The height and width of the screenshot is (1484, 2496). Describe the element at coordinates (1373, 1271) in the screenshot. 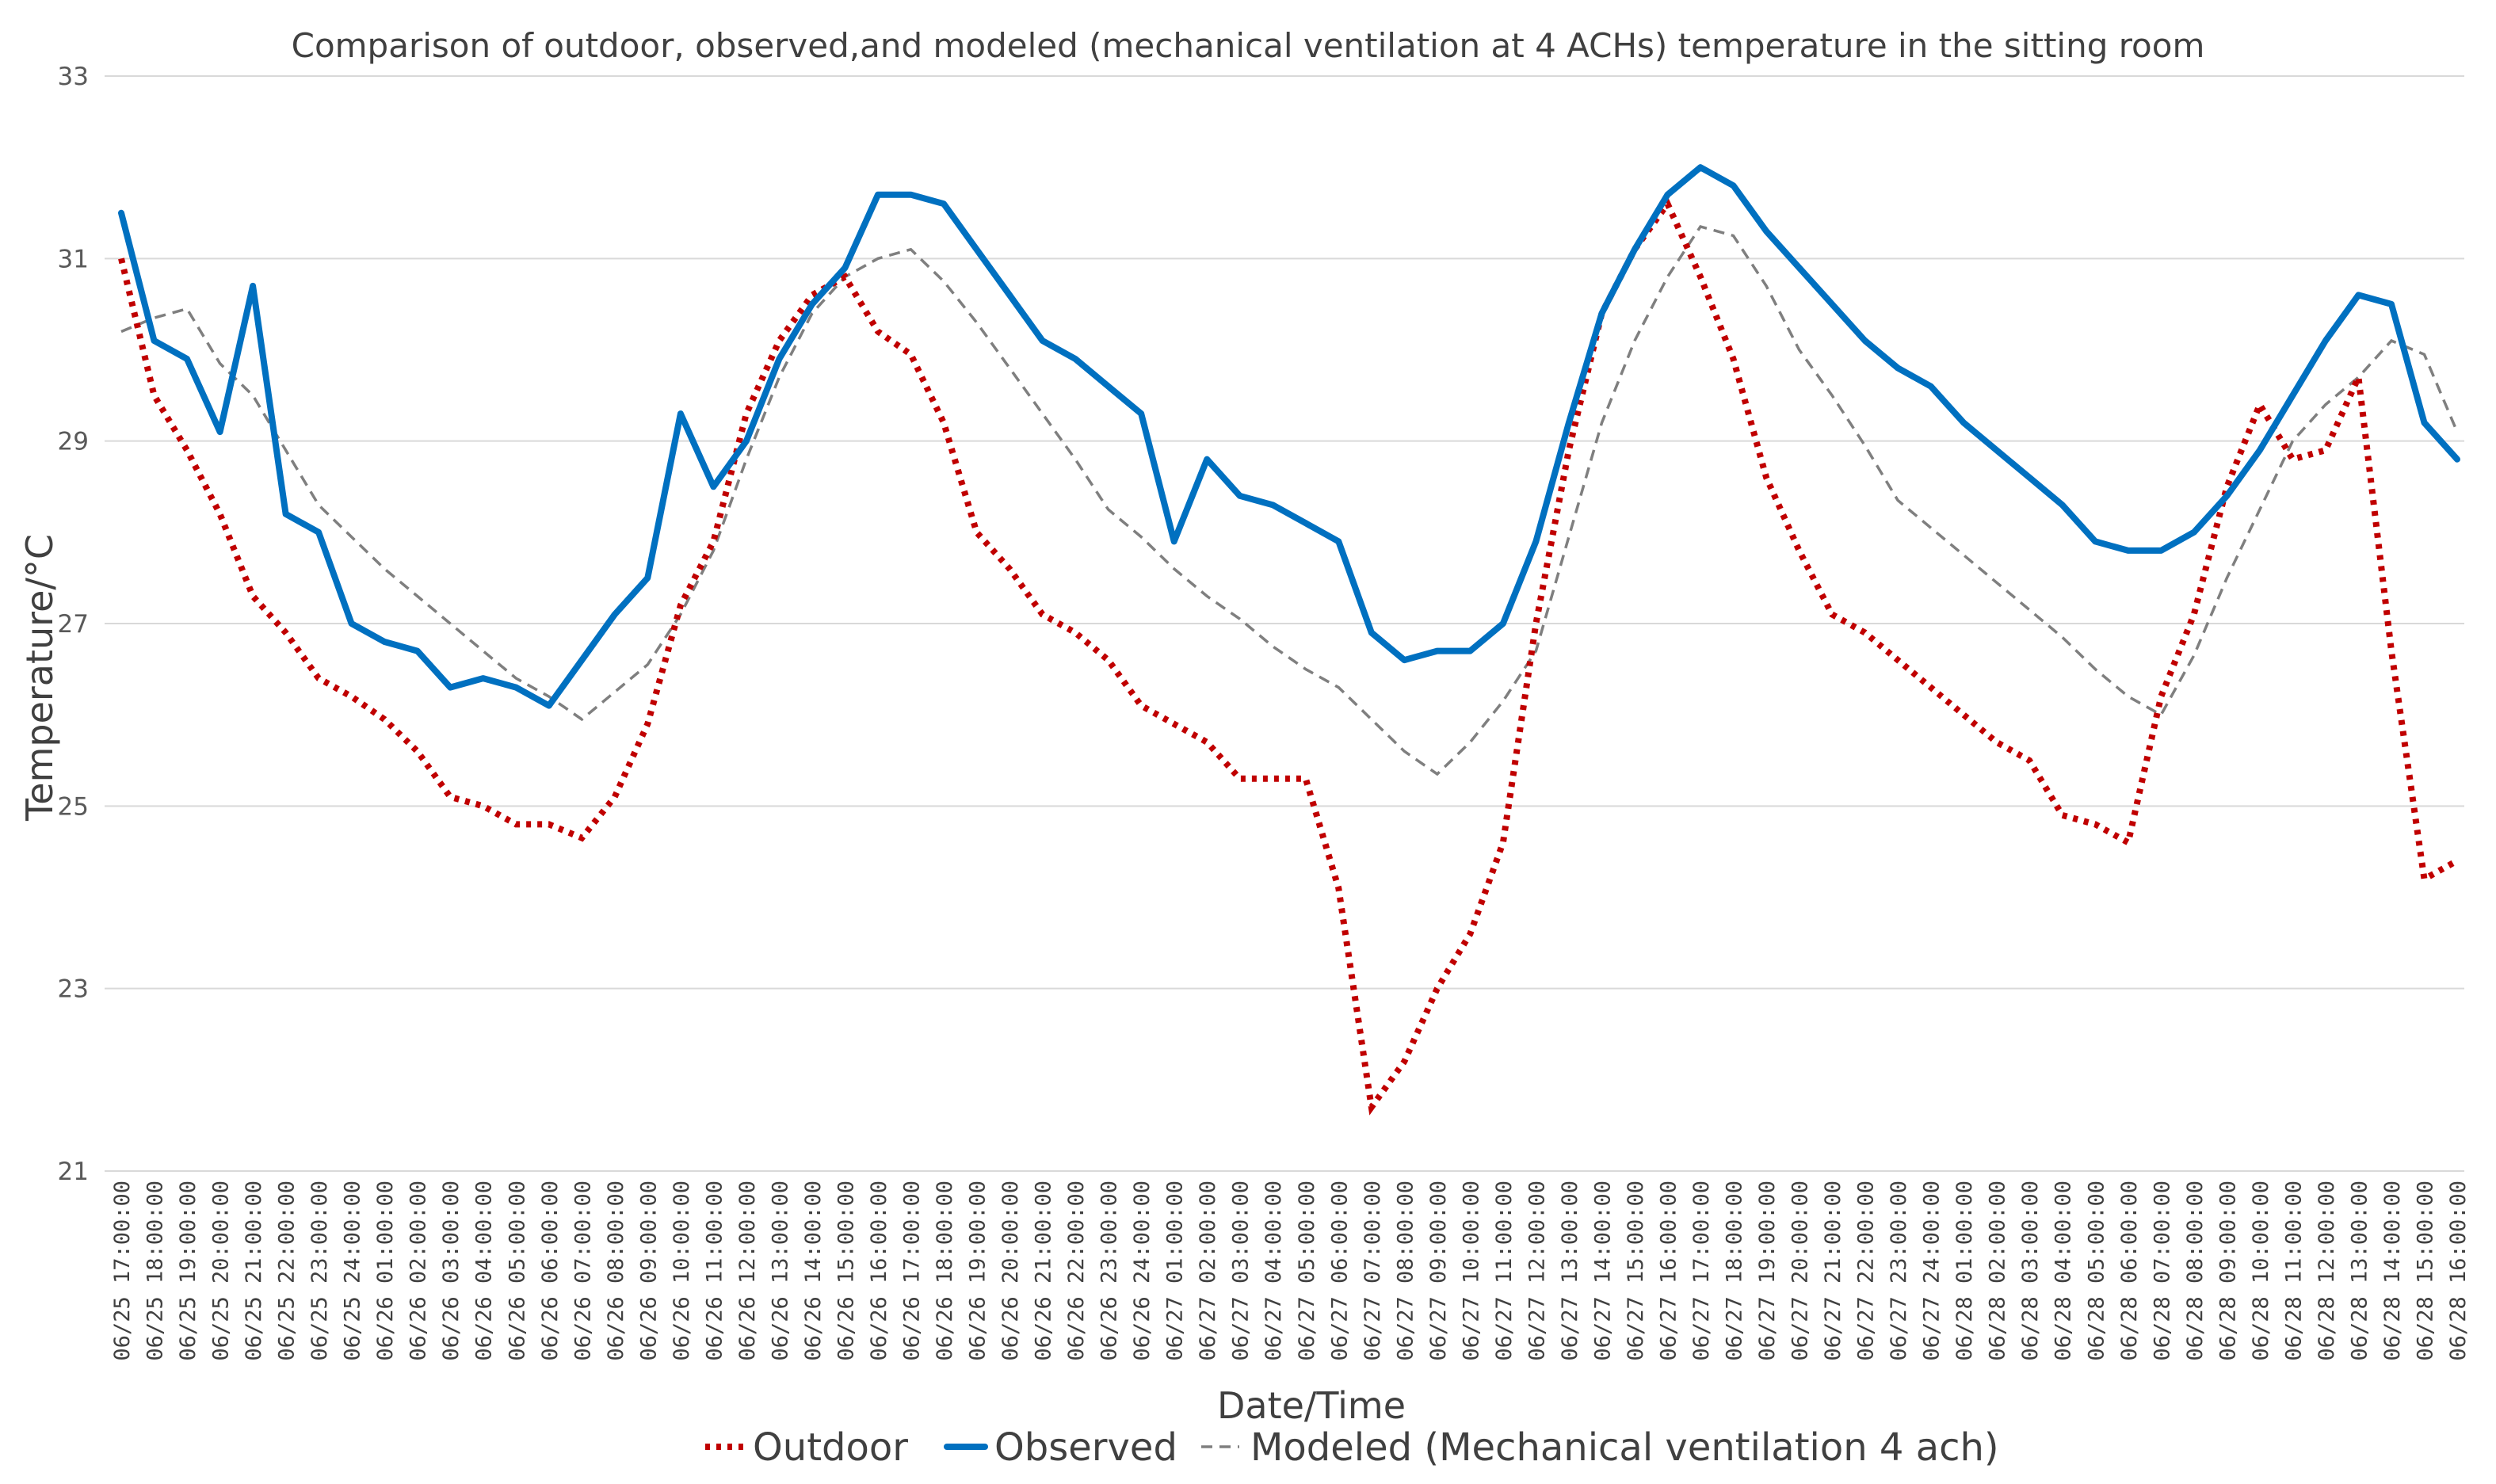

I see `x-tick-label: 06/27 07:00:00` at that location.